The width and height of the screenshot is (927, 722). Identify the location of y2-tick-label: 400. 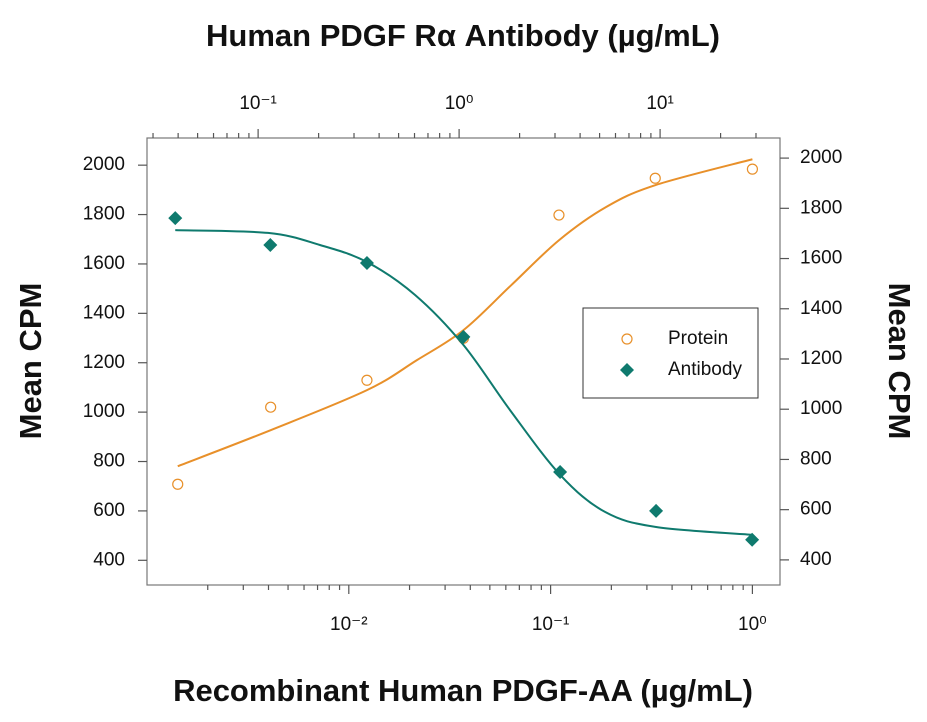
(816, 559).